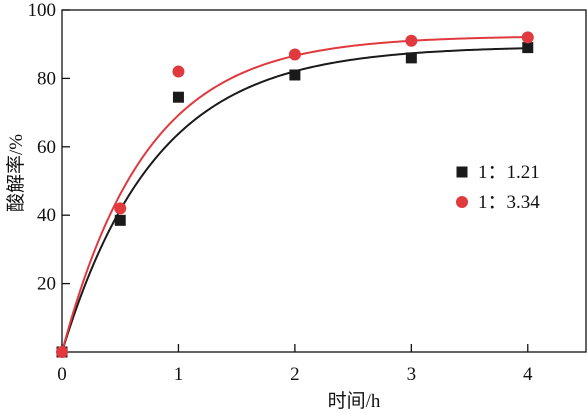 This screenshot has height=418, width=588. What do you see at coordinates (16, 173) in the screenshot?
I see `y-axis-title: 酸解率/%` at bounding box center [16, 173].